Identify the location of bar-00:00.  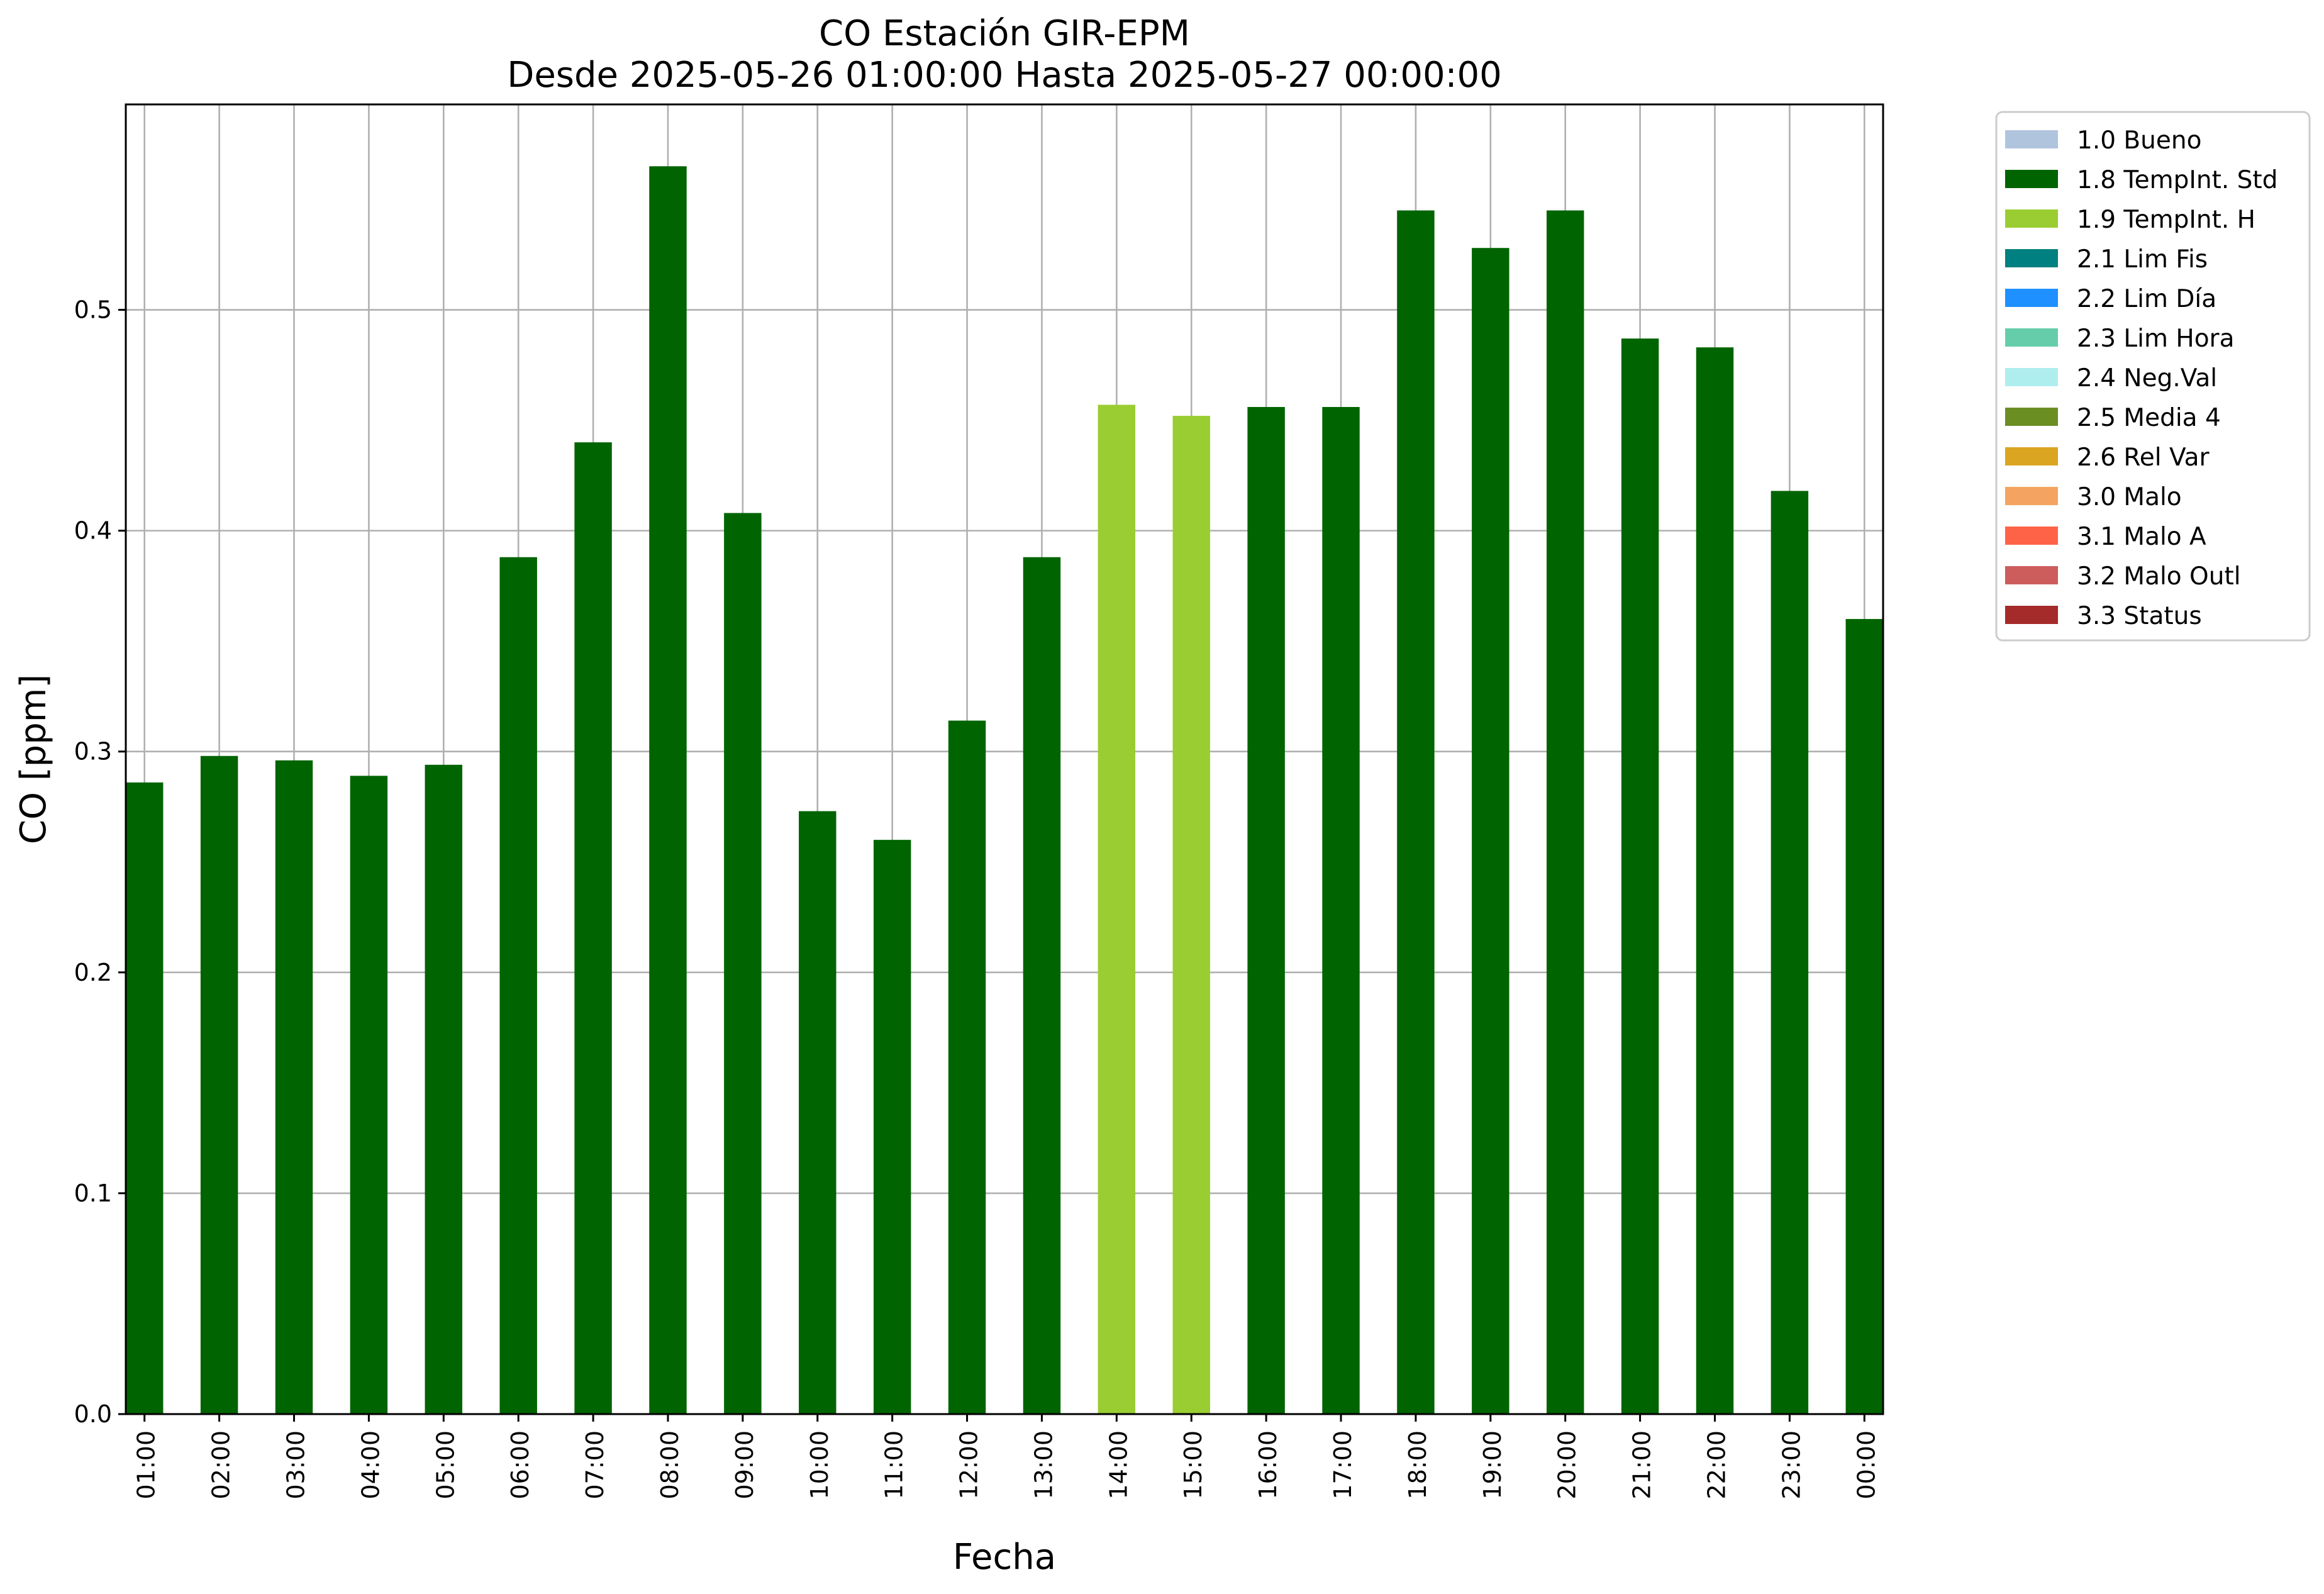
(1864, 1016).